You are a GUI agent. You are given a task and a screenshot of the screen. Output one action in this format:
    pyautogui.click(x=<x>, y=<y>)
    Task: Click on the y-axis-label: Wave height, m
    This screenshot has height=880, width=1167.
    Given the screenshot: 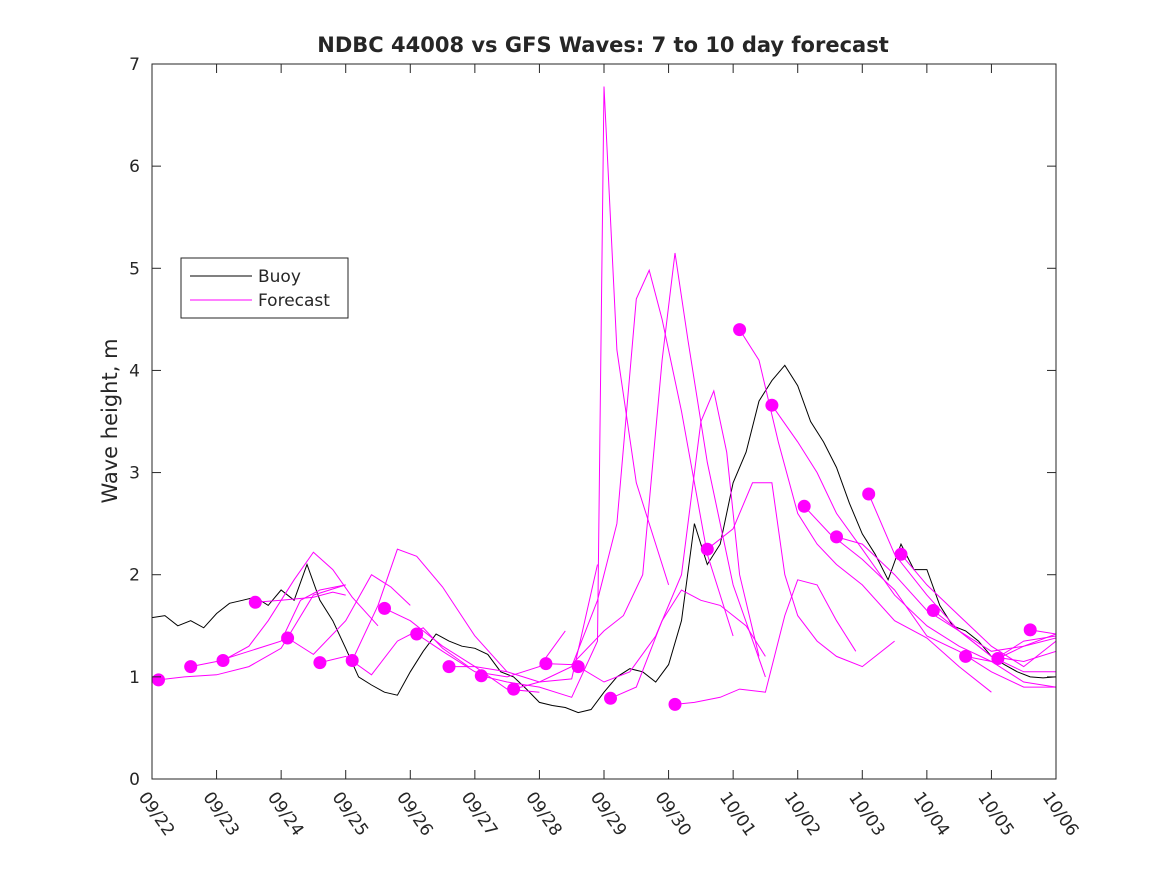 What is the action you would take?
    pyautogui.click(x=110, y=420)
    